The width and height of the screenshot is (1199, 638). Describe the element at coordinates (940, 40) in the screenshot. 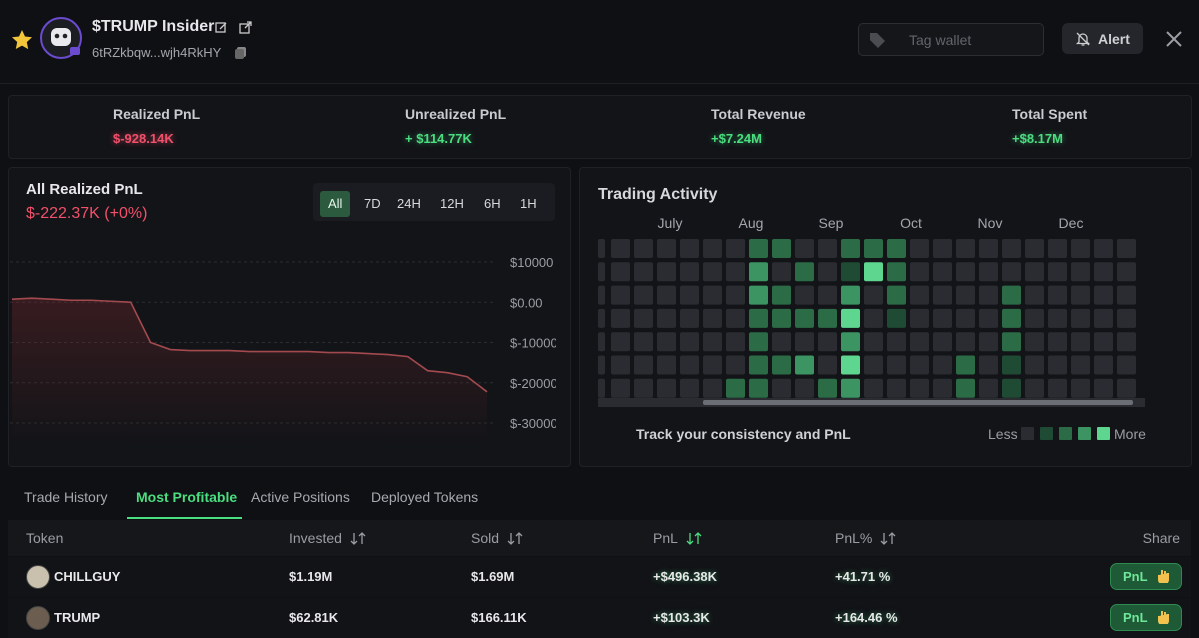

I see `tag-placeholder: Tag wallet` at that location.